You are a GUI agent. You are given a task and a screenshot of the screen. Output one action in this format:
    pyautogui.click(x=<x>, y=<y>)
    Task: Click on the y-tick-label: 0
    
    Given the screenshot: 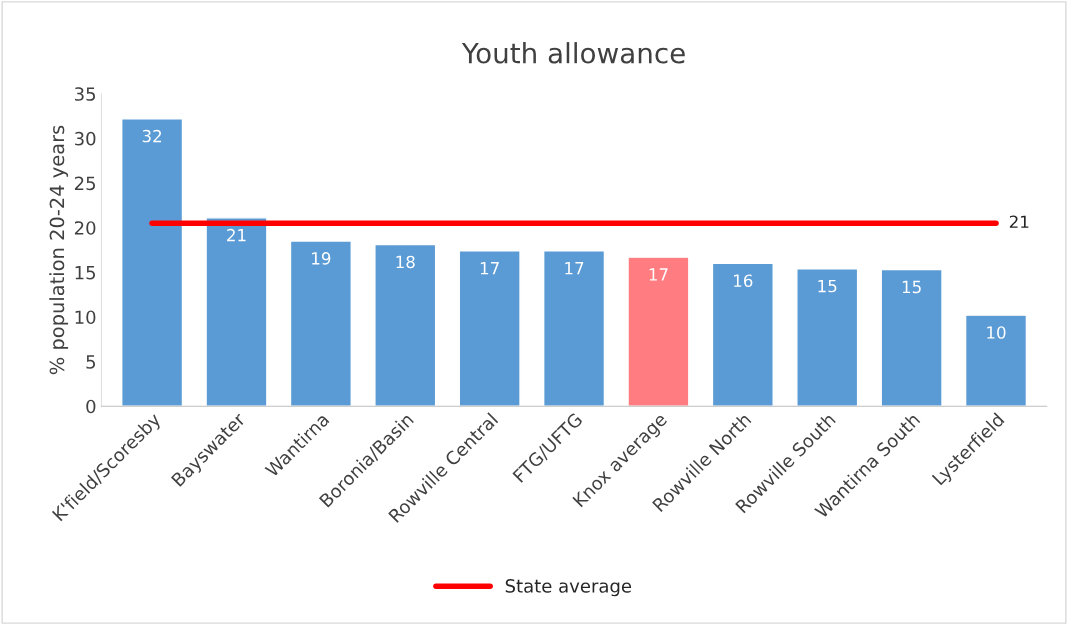 What is the action you would take?
    pyautogui.click(x=91, y=406)
    